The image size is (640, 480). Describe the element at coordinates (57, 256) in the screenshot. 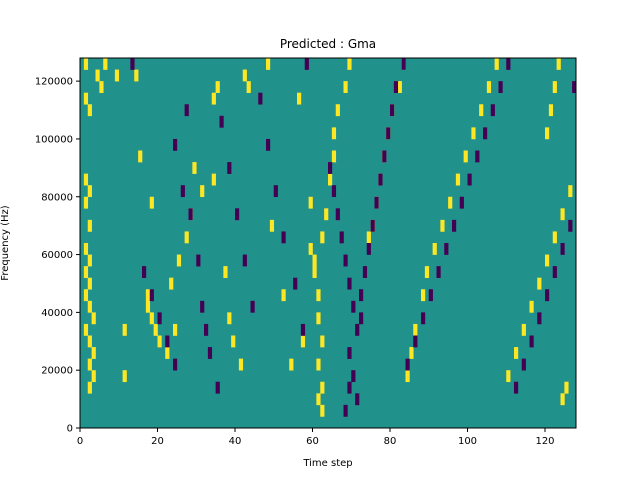

I see `y-axis: 0 20000 40000 60000 80000 100000 120000` at that location.